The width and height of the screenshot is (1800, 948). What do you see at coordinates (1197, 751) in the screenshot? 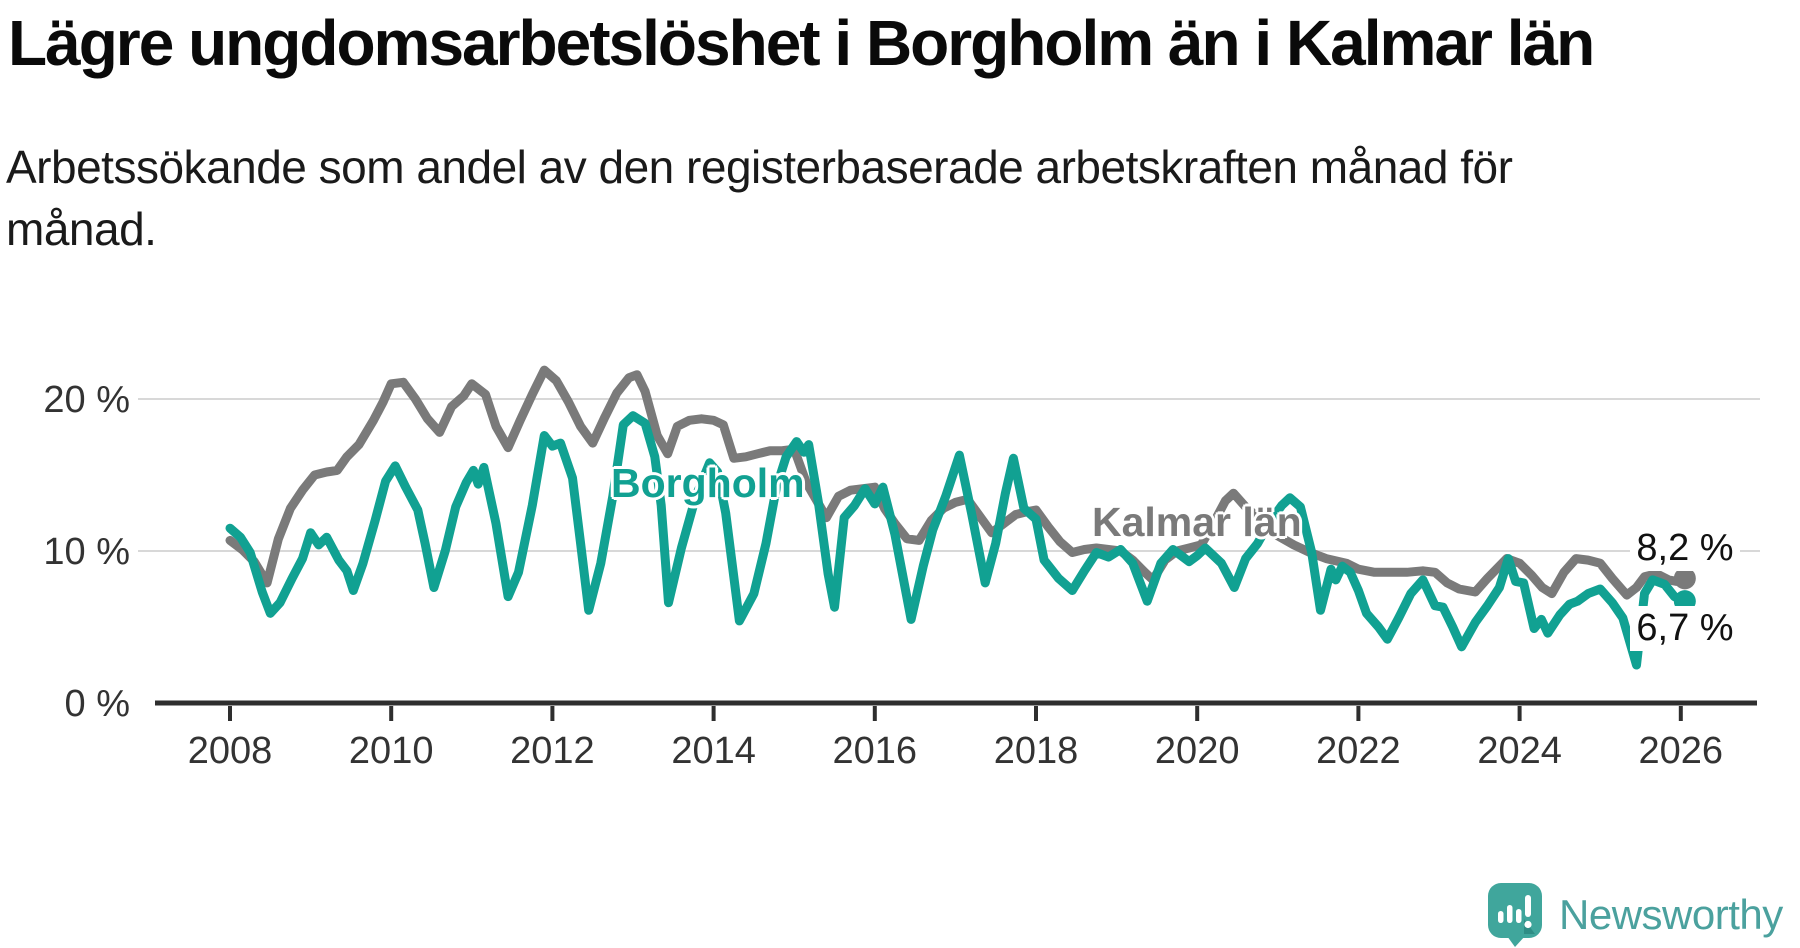
I see `x-tick-label: 2020` at bounding box center [1197, 751].